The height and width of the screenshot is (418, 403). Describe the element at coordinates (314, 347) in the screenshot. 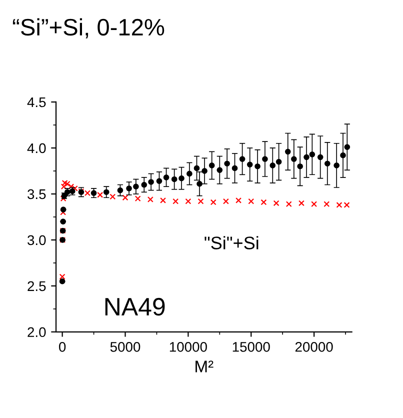

I see `x-tick-label: 20000` at that location.